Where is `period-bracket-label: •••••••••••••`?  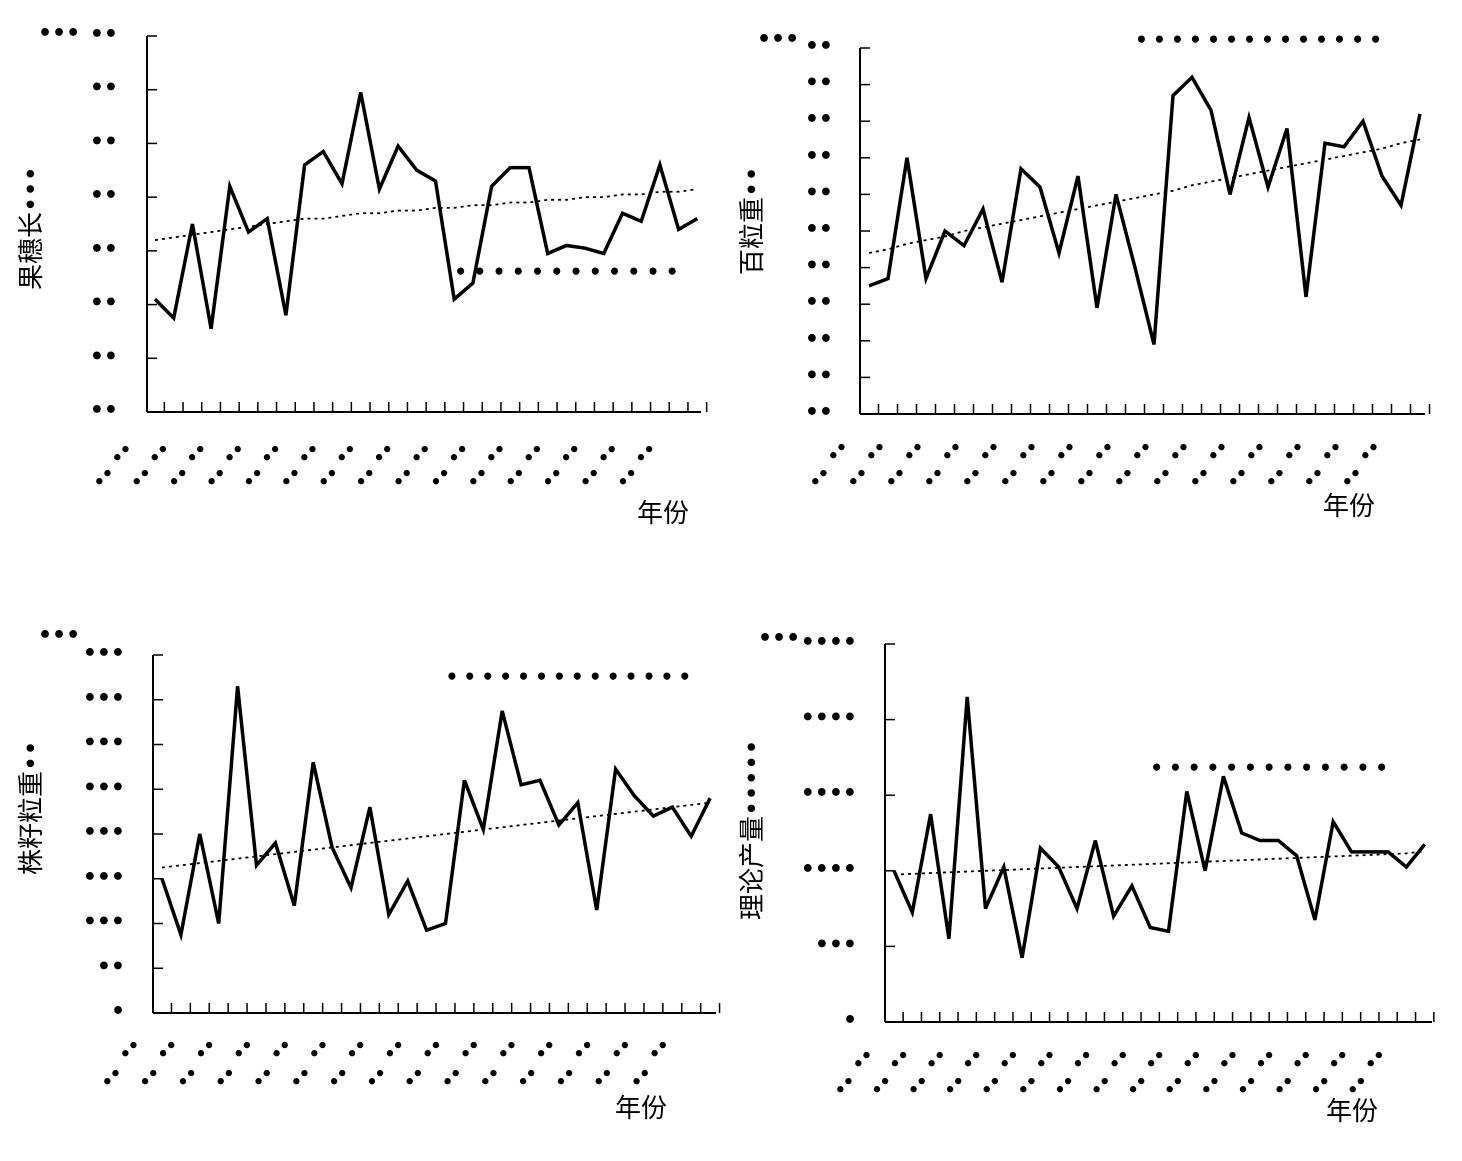 period-bracket-label: ••••••••••••• is located at coordinates (1269, 768).